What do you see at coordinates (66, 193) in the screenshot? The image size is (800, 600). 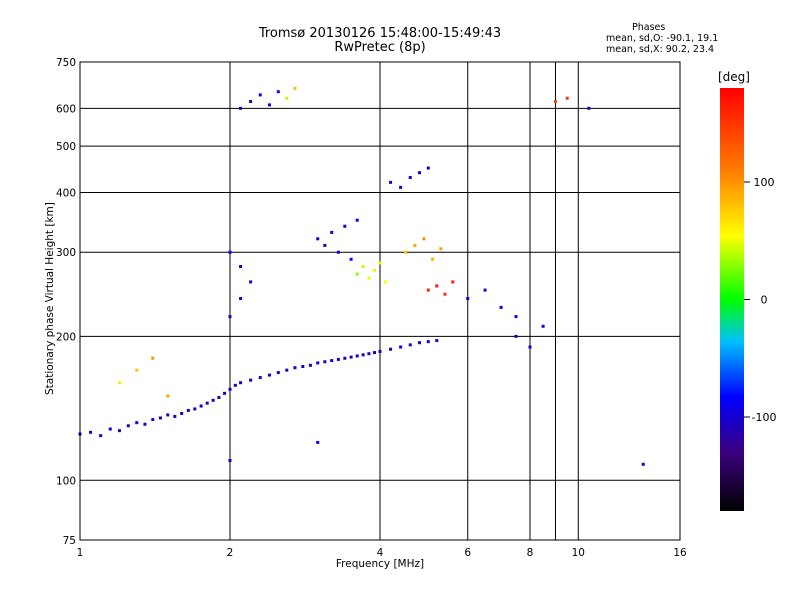 I see `y-tick-label: 400` at bounding box center [66, 193].